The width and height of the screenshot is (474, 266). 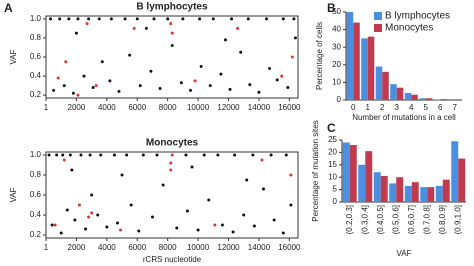 I want to click on x-tick-label: 7, so click(x=455, y=107).